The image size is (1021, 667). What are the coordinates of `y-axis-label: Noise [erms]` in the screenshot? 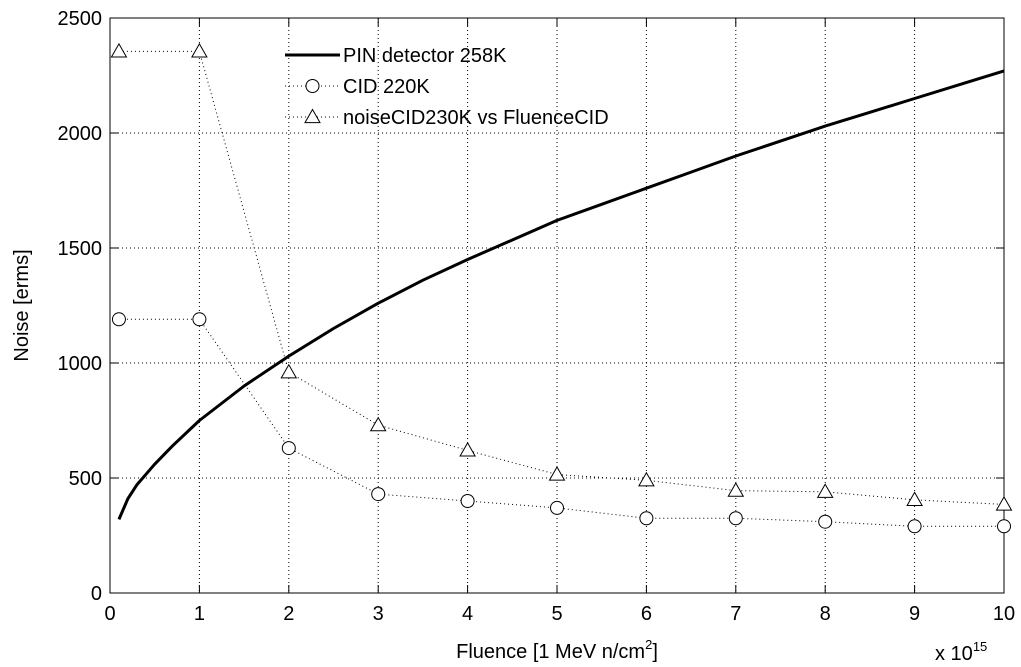 It's located at (22, 305).